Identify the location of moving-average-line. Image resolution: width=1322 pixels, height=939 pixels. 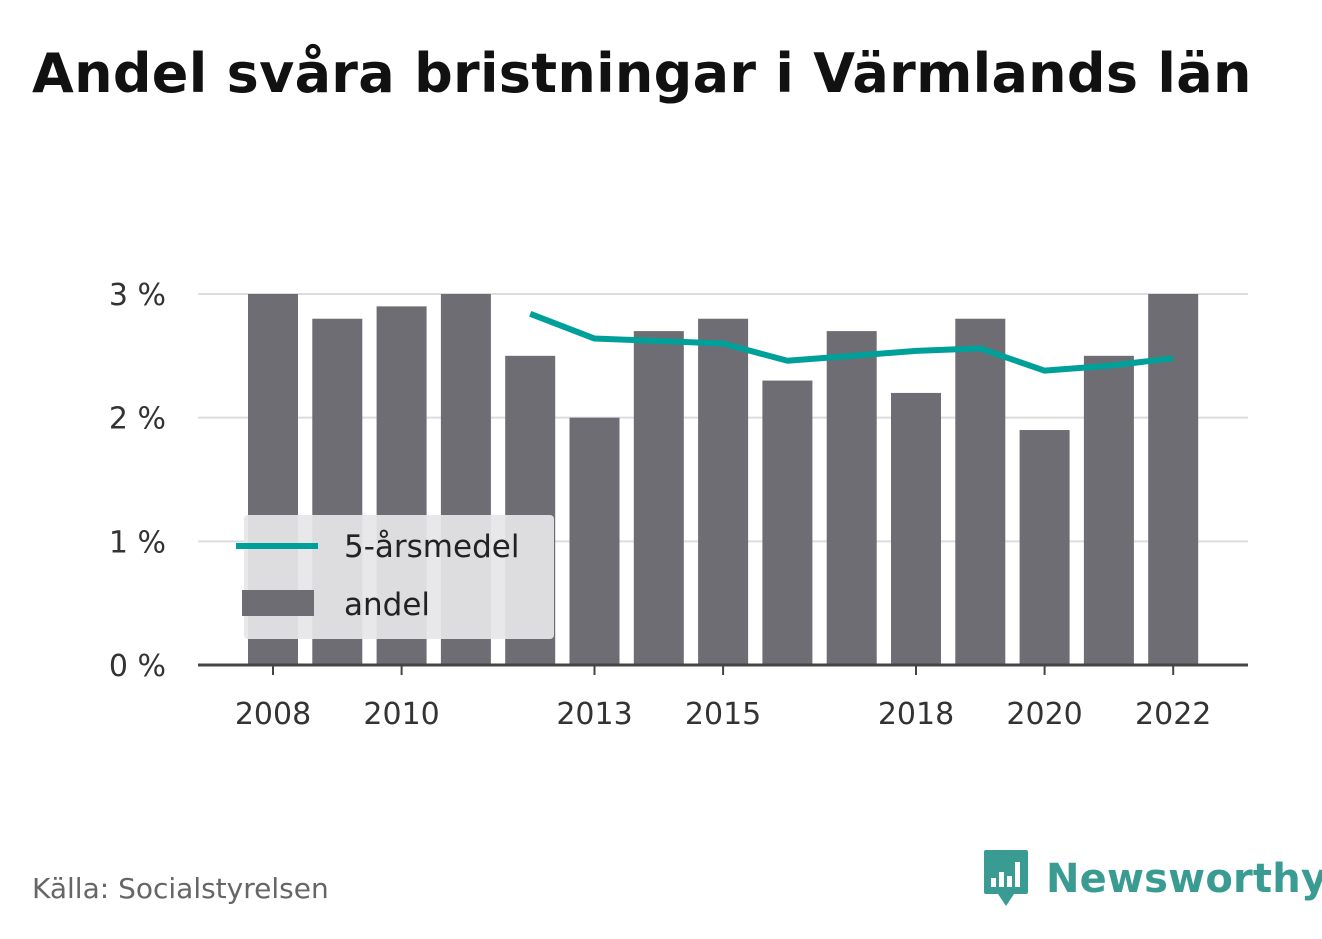
(851, 342).